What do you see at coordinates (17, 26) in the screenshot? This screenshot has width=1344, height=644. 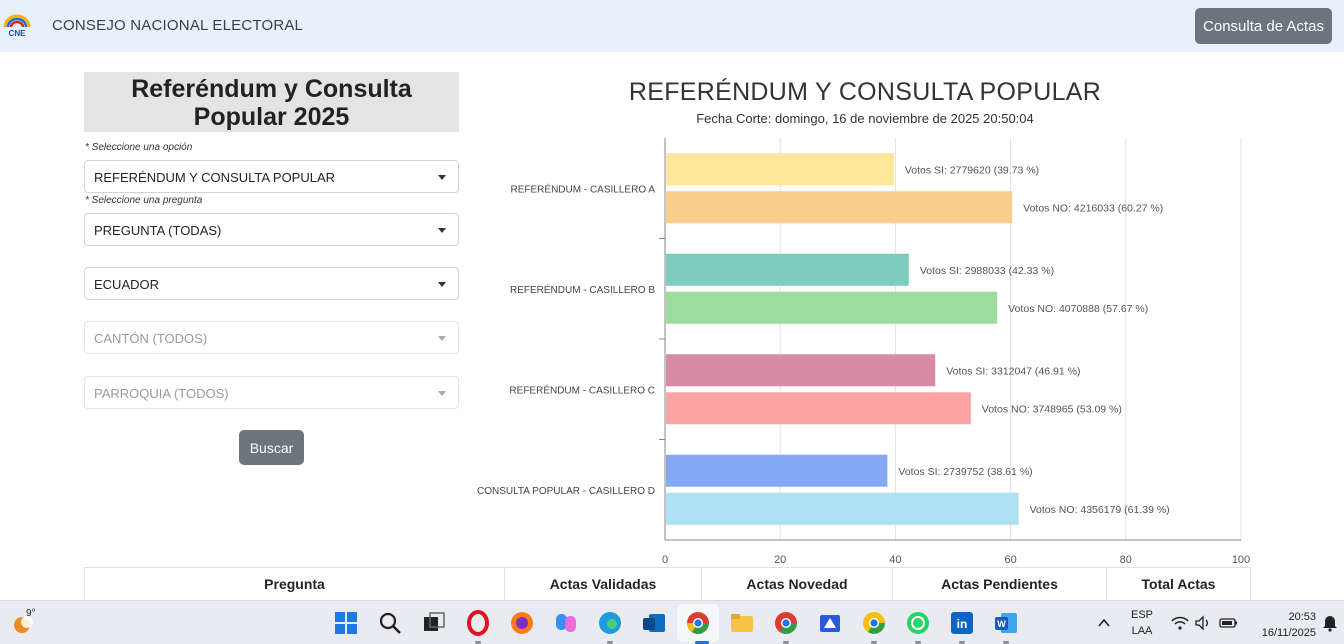 I see `cne-logo-icon: CNE` at bounding box center [17, 26].